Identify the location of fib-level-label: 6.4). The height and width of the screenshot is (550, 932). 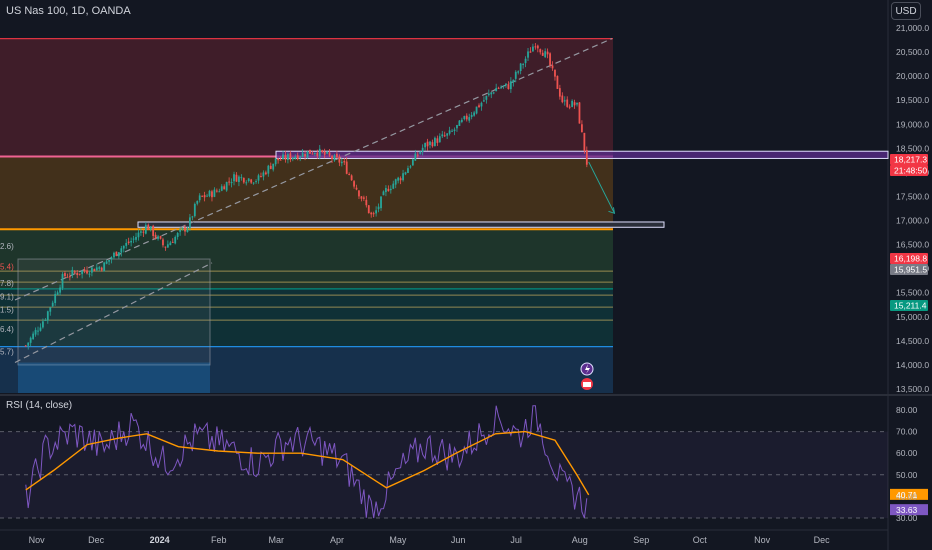
(7, 329).